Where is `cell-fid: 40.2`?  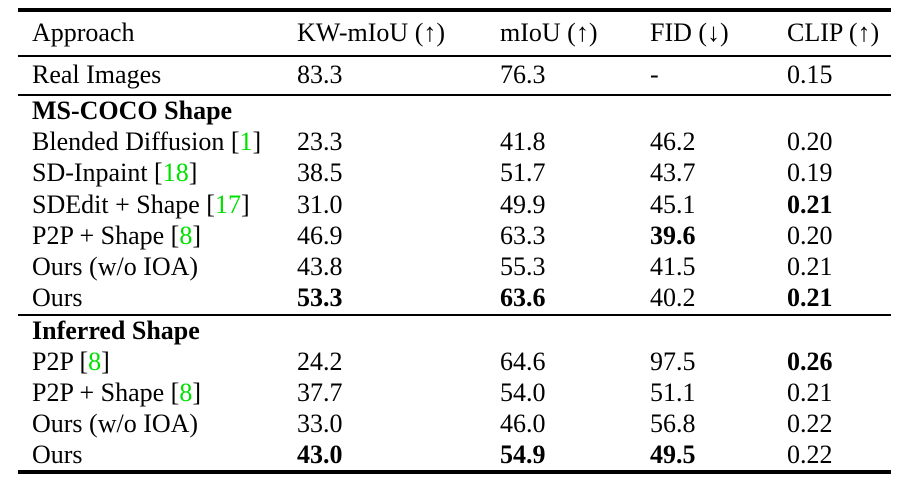
cell-fid: 40.2 is located at coordinates (673, 298).